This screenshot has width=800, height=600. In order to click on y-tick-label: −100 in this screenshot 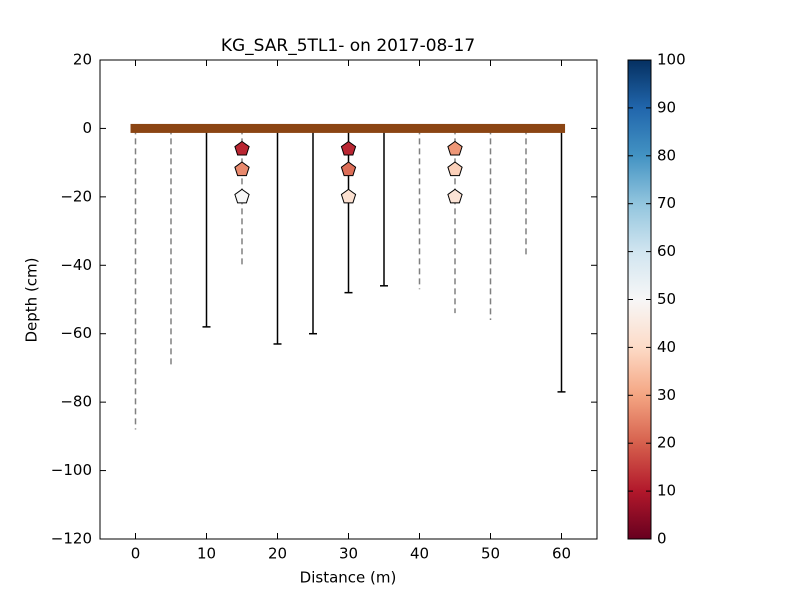, I will do `click(71, 470)`.